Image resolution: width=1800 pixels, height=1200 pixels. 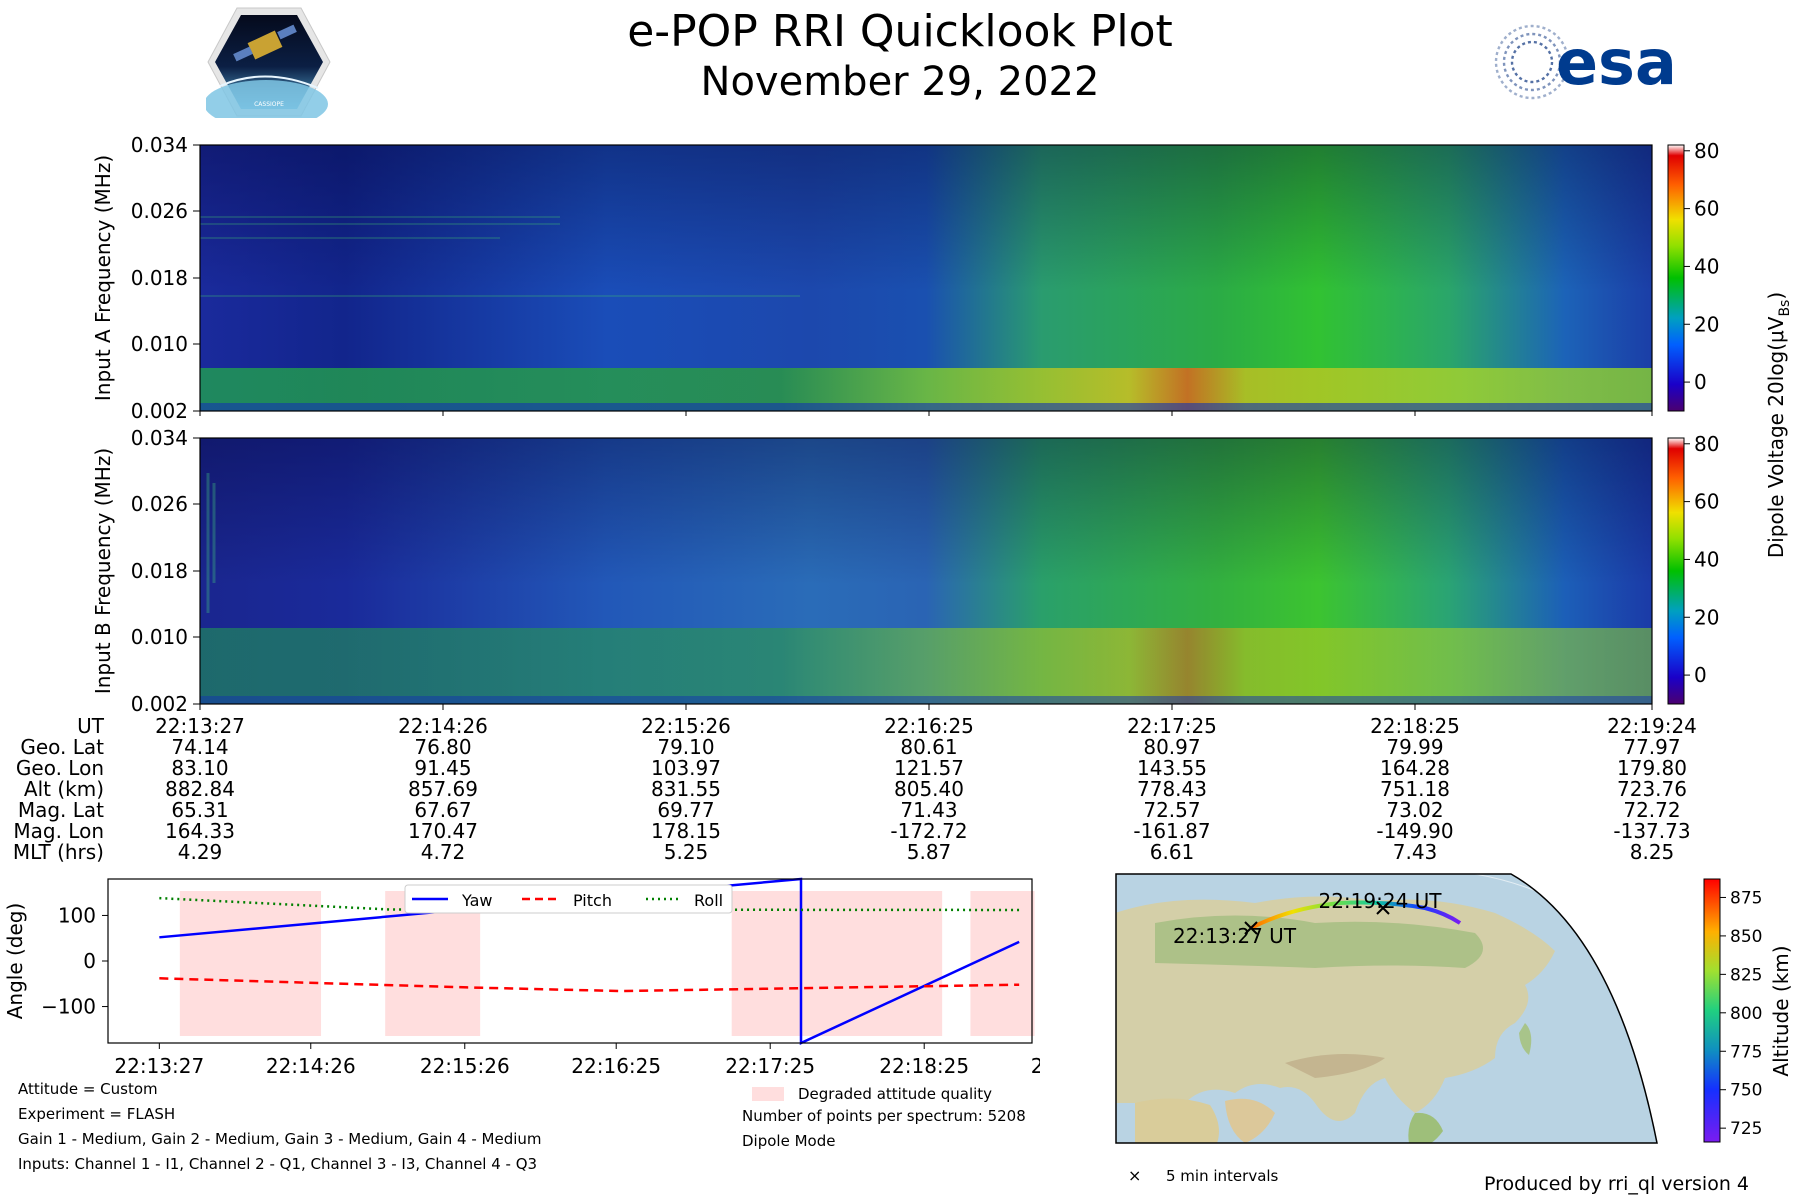 I want to click on ephemeris-cell: 79.10, so click(x=686, y=747).